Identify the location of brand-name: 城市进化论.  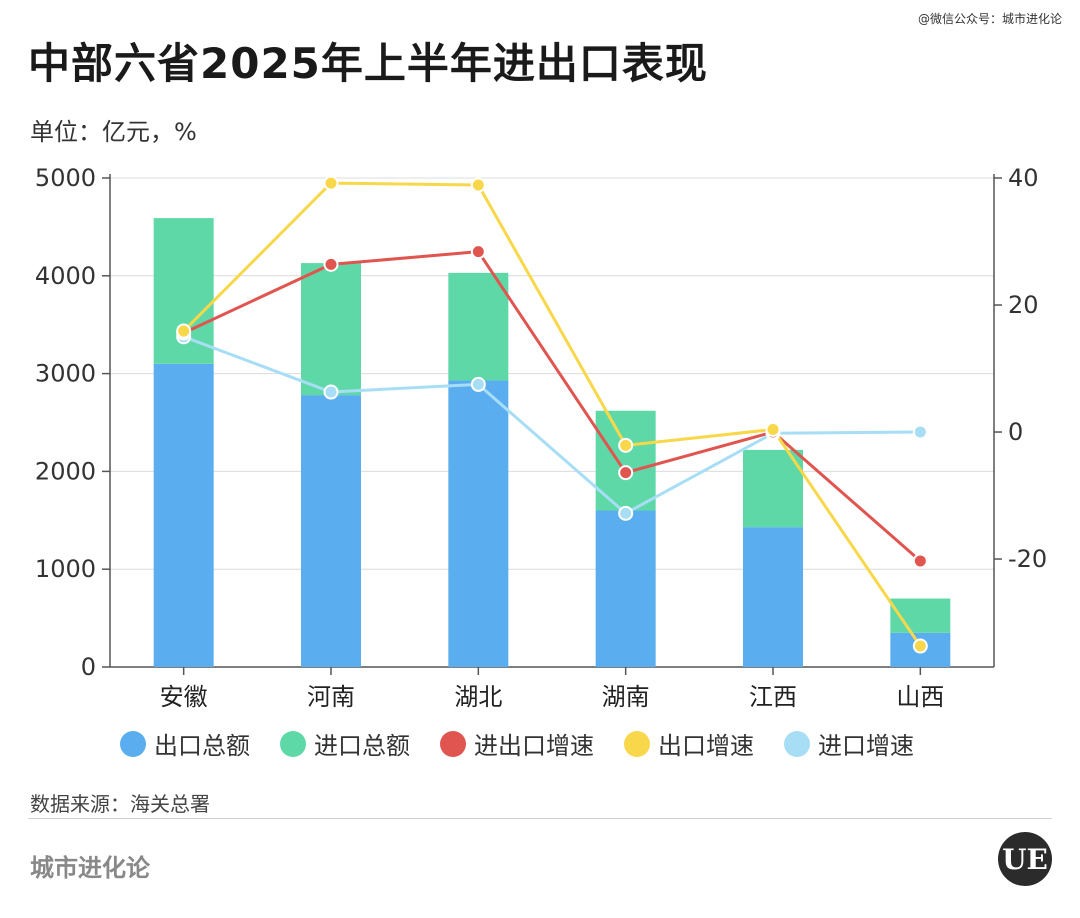
(90, 868).